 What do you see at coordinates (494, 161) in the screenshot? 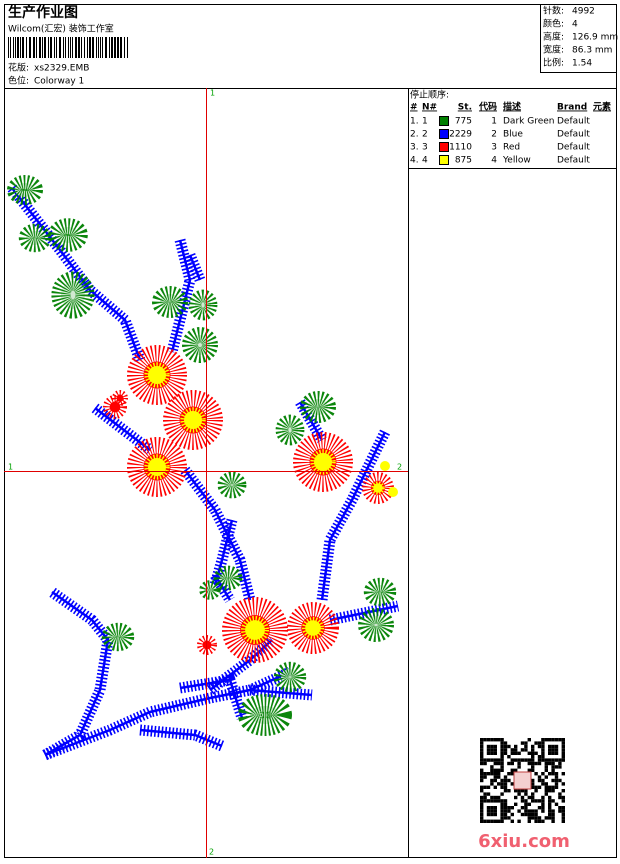
I see `row-code: 4` at bounding box center [494, 161].